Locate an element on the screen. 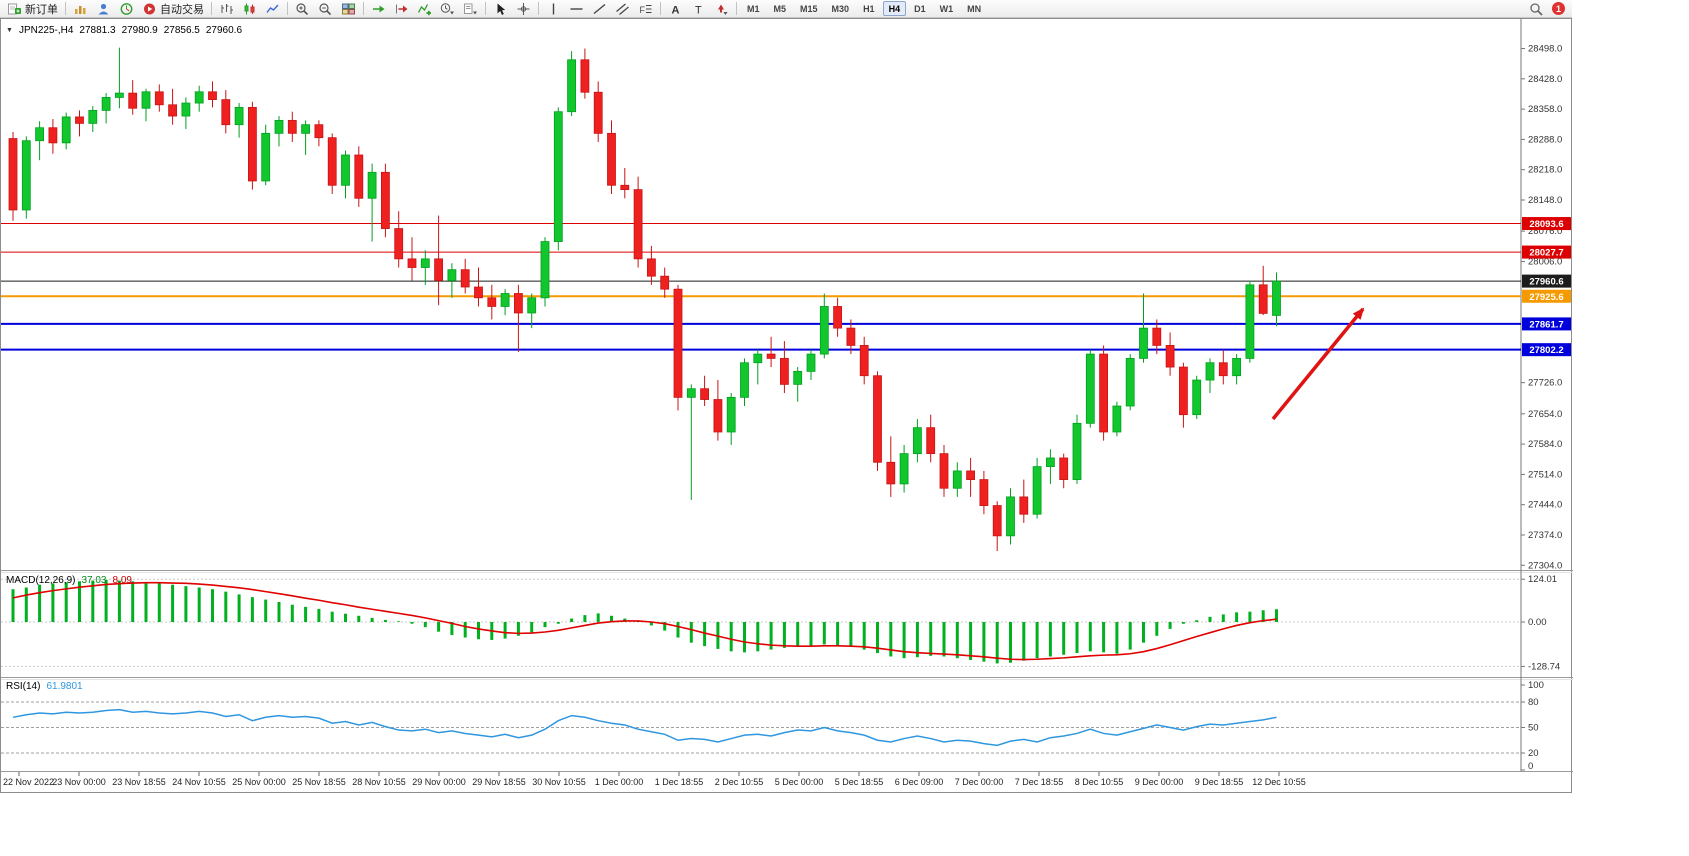 Image resolution: width=1689 pixels, height=856 pixels. candlestick-chart-icon is located at coordinates (249, 9).